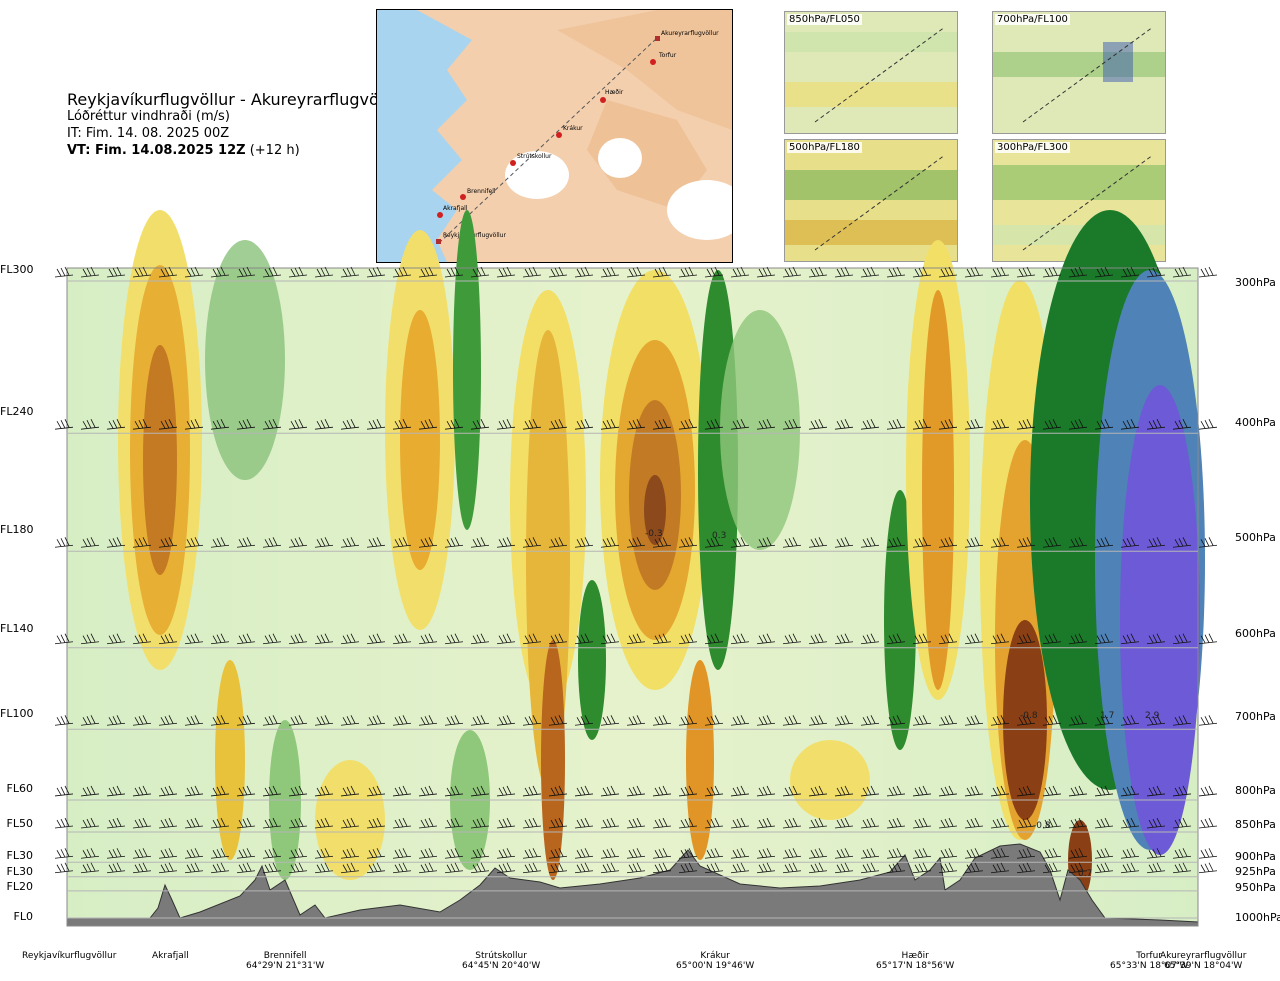  I want to click on loc-akrafjall: Akrafjall, so click(170, 956).